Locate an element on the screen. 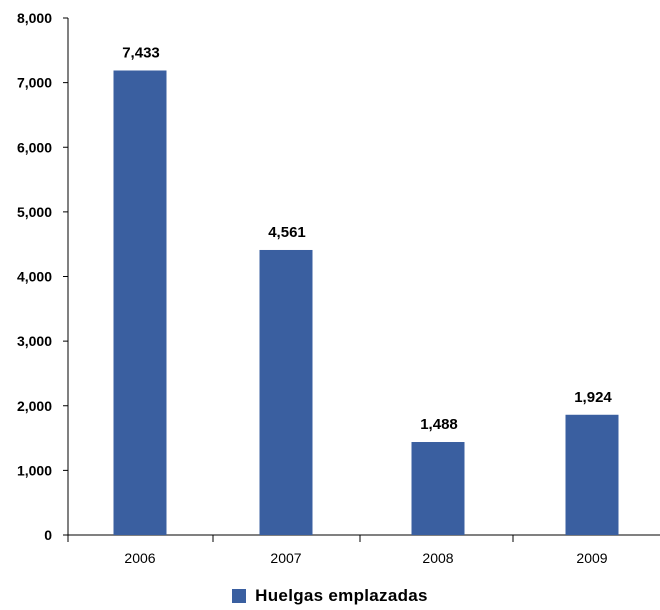  y-tick-label: 0 is located at coordinates (48, 535).